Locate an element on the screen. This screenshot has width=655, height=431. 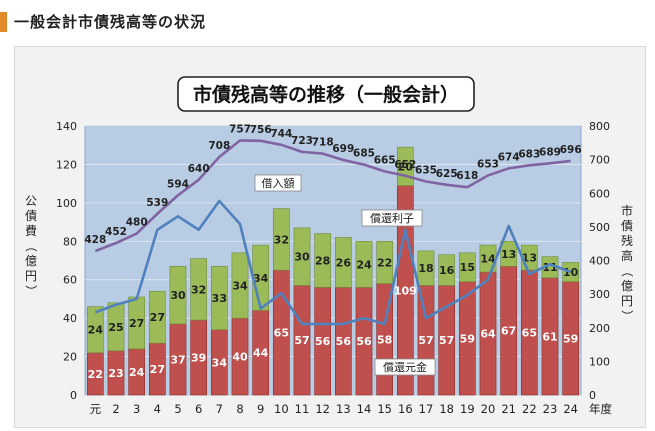
x-tick-label: 24 is located at coordinates (570, 409).